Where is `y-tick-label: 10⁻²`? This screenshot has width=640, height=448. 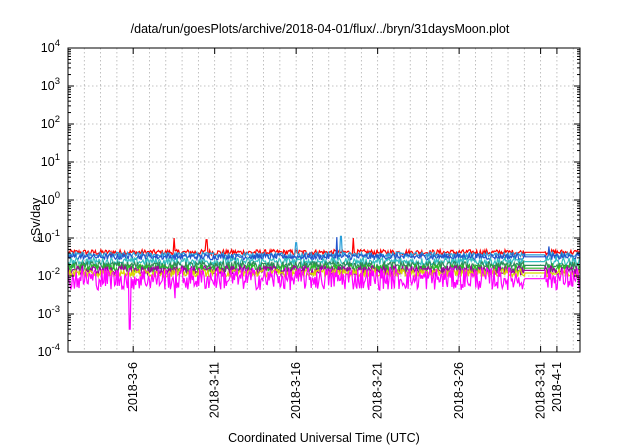 y-tick-label: 10⁻² is located at coordinates (49, 274).